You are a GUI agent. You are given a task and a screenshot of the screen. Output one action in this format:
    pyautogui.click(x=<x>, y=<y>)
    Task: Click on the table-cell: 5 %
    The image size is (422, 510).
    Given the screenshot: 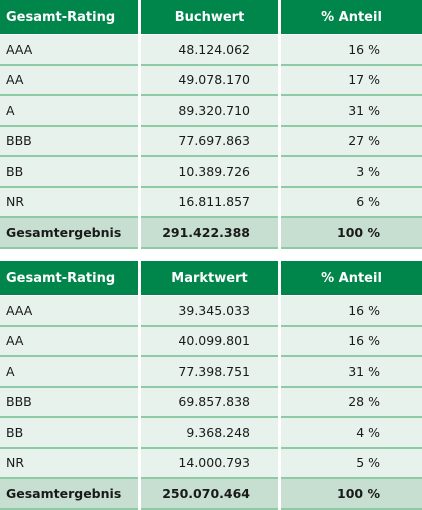 What is the action you would take?
    pyautogui.click(x=351, y=463)
    